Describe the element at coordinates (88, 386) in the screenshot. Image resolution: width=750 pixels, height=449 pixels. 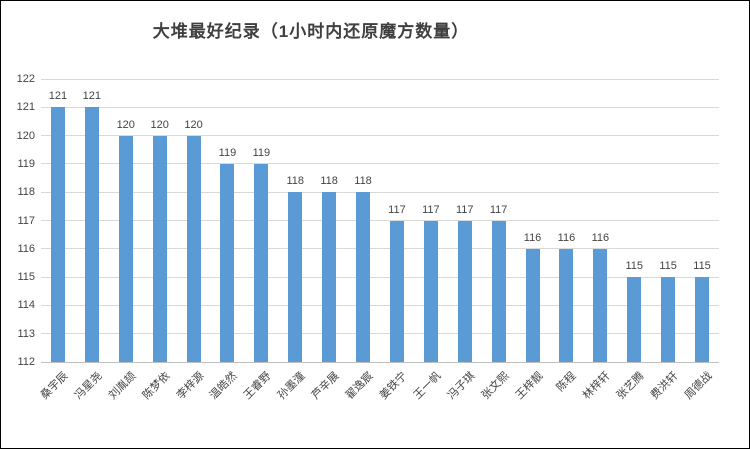
I see `x-tick-label: 冯星尧` at that location.